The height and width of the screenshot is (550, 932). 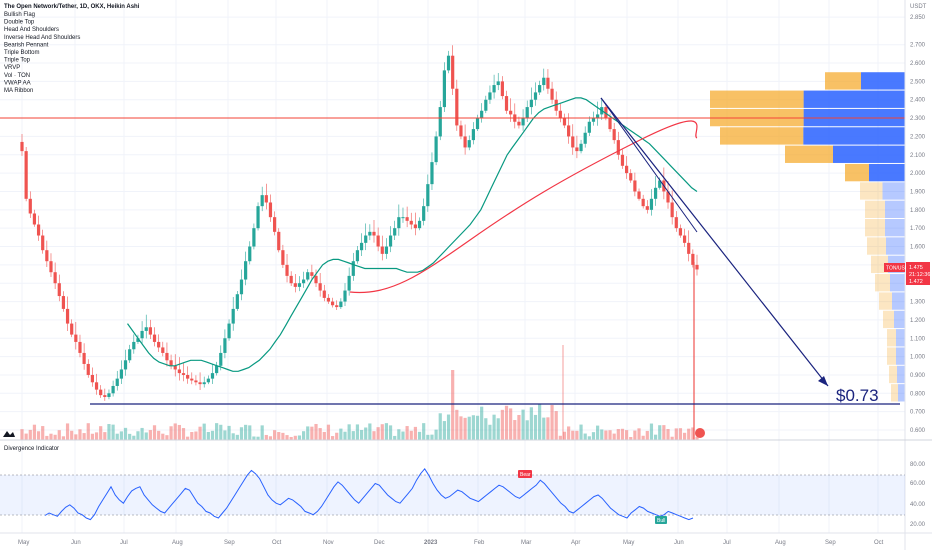 I want to click on time-axis-label: Aug, so click(x=780, y=543).